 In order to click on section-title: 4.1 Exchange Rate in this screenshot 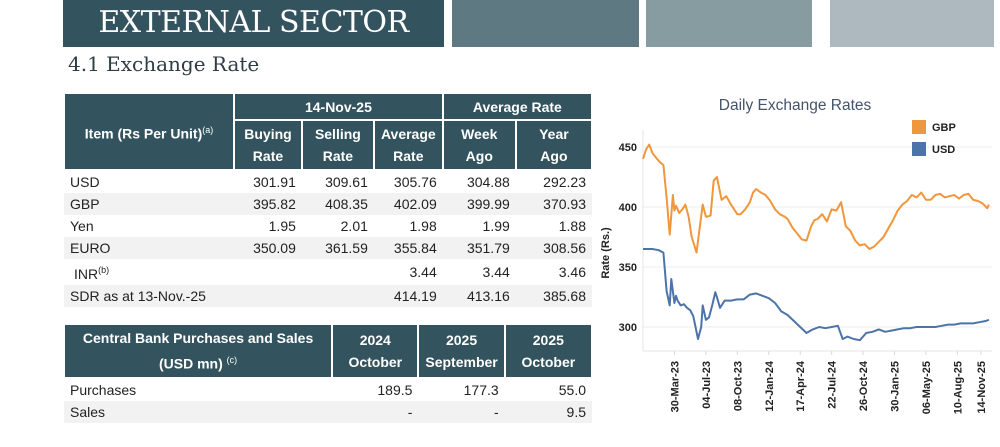, I will do `click(164, 64)`.